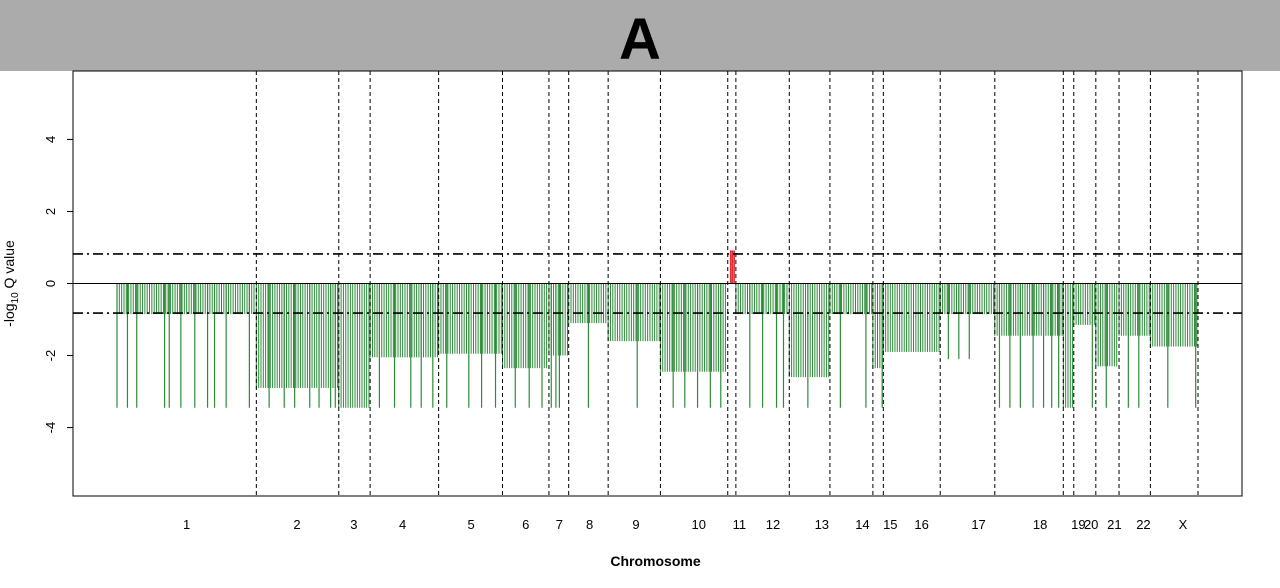 This screenshot has height=588, width=1280. I want to click on y-tick-label: -4, so click(50, 428).